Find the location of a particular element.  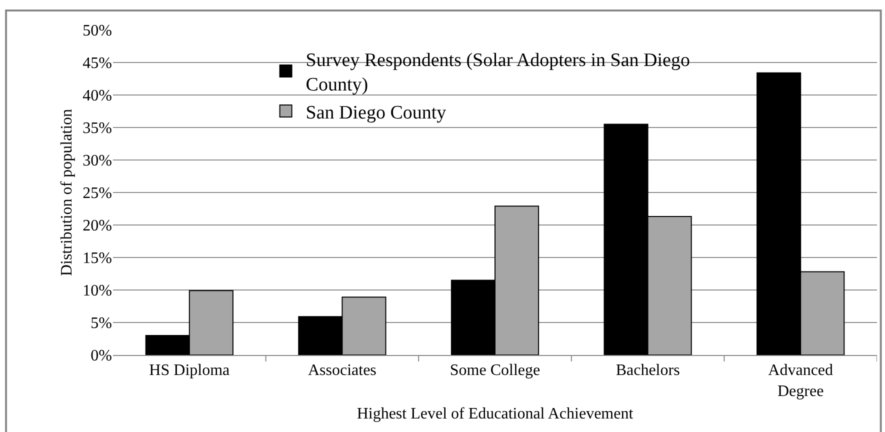

y-tick-label: 35% is located at coordinates (97, 129).